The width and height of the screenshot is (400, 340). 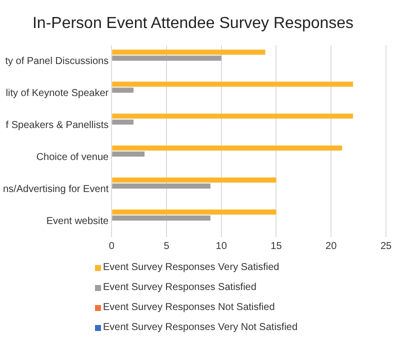 I want to click on y-tick-label: f Speakers & Panellists, so click(x=57, y=125).